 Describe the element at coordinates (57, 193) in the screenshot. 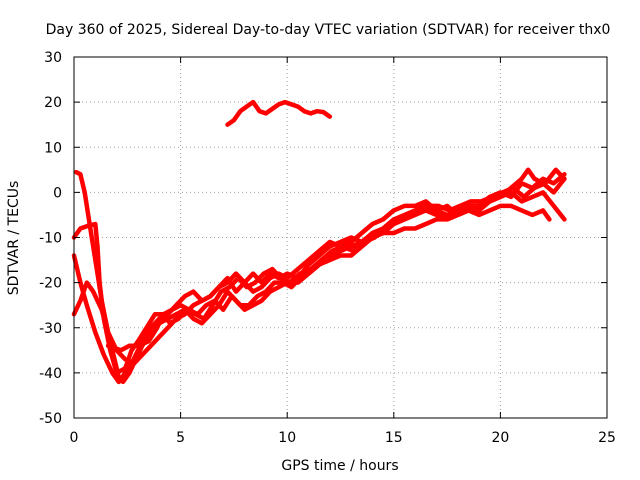

I see `y-tick-label: 0` at that location.